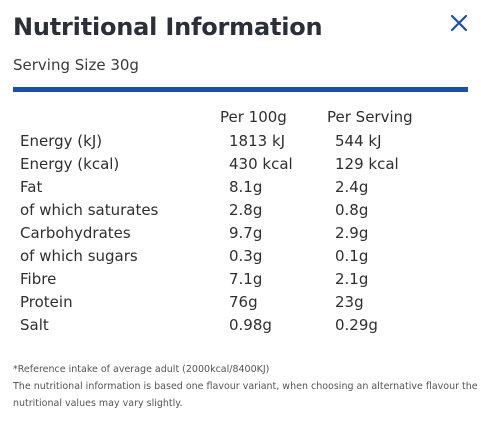 The height and width of the screenshot is (424, 481). What do you see at coordinates (34, 325) in the screenshot?
I see `nutrient-name: Salt` at bounding box center [34, 325].